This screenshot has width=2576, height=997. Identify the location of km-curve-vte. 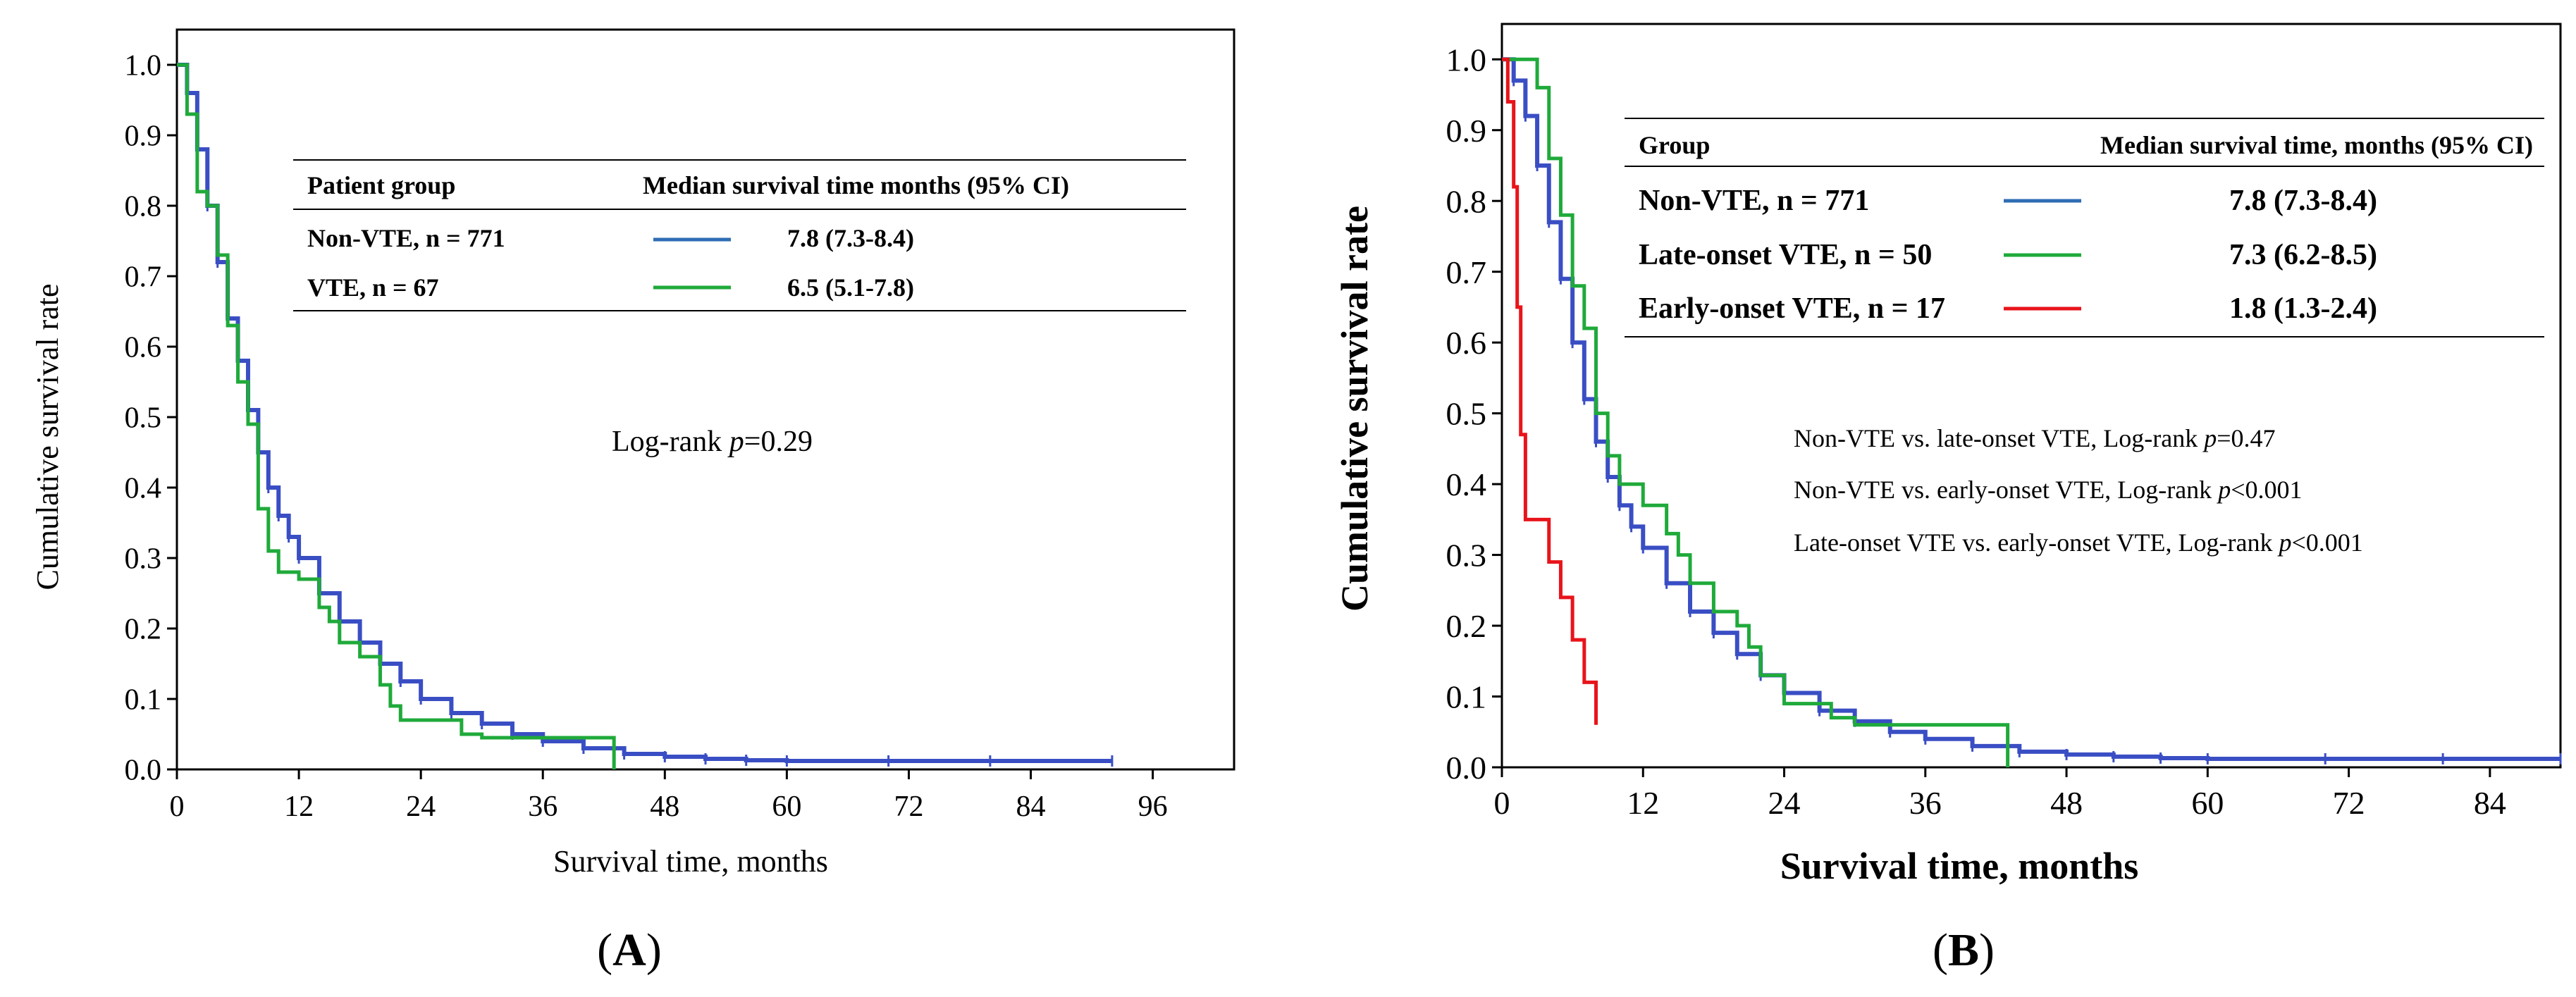
(397, 416).